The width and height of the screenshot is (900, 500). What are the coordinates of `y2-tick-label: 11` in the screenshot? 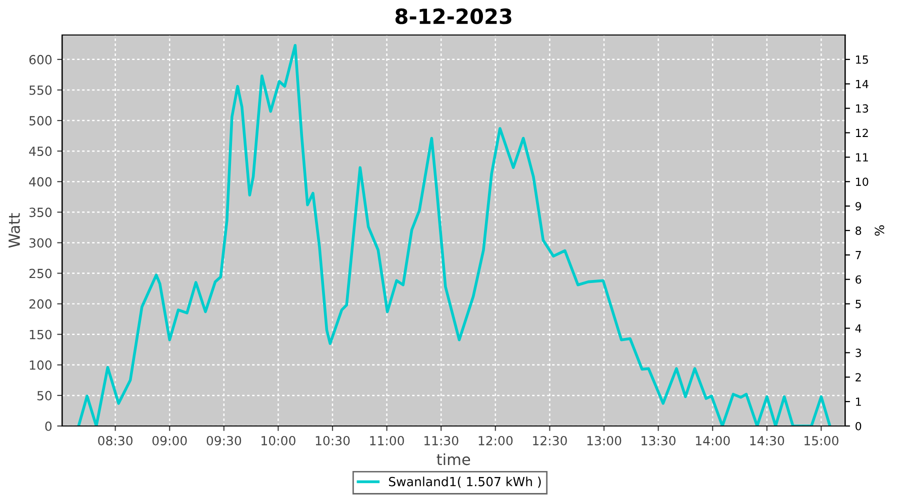 It's located at (862, 157).